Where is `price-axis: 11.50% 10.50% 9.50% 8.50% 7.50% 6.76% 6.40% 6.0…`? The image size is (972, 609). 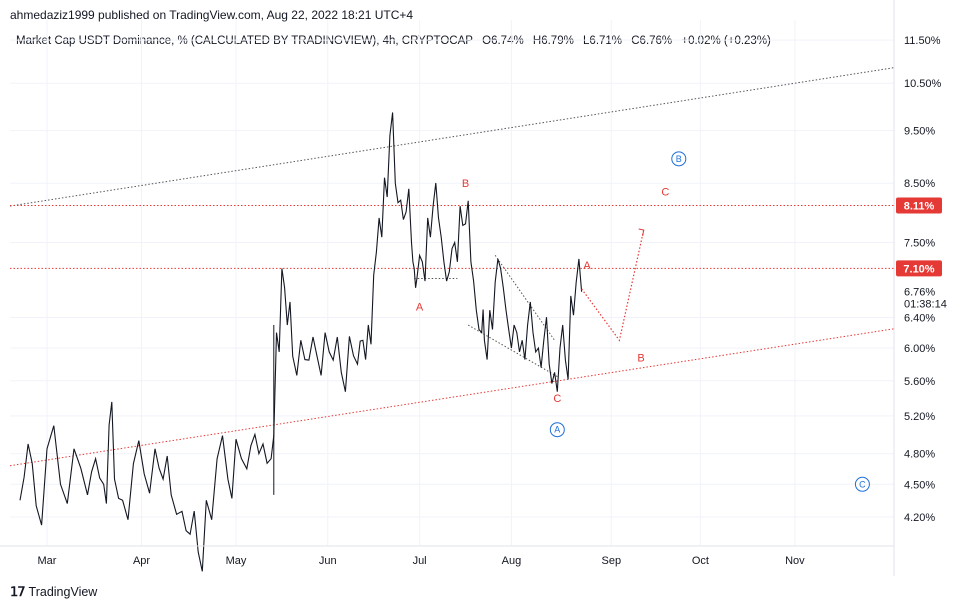
price-axis: 11.50% 10.50% 9.50% 8.50% 7.50% 6.76% 6.40% 6.0… is located at coordinates (920, 288).